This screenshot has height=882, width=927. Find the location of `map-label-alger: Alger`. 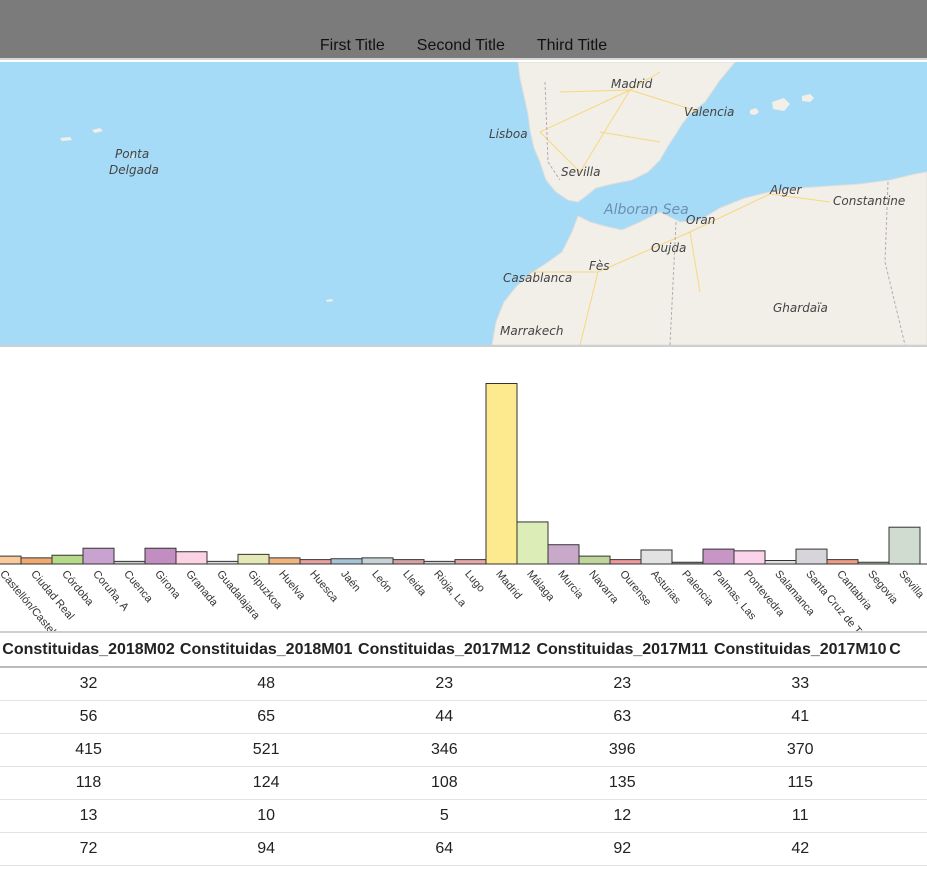

map-label-alger: Alger is located at coordinates (786, 190).